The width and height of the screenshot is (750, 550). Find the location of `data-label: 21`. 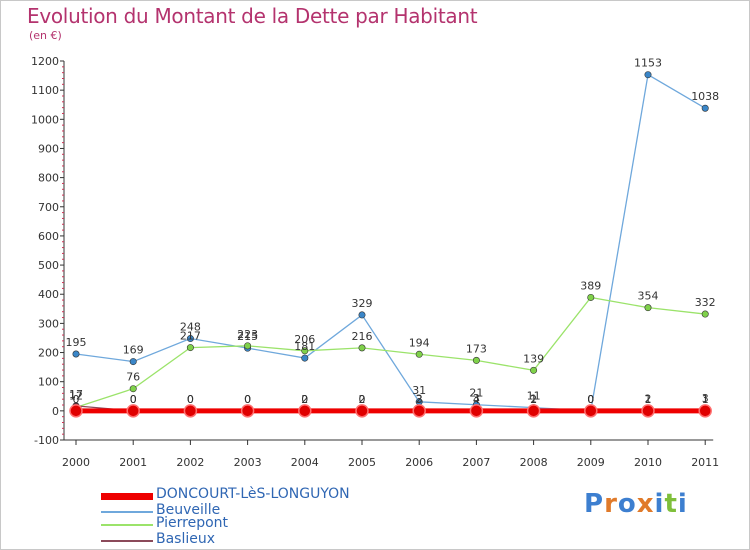

data-label: 21 is located at coordinates (476, 393).